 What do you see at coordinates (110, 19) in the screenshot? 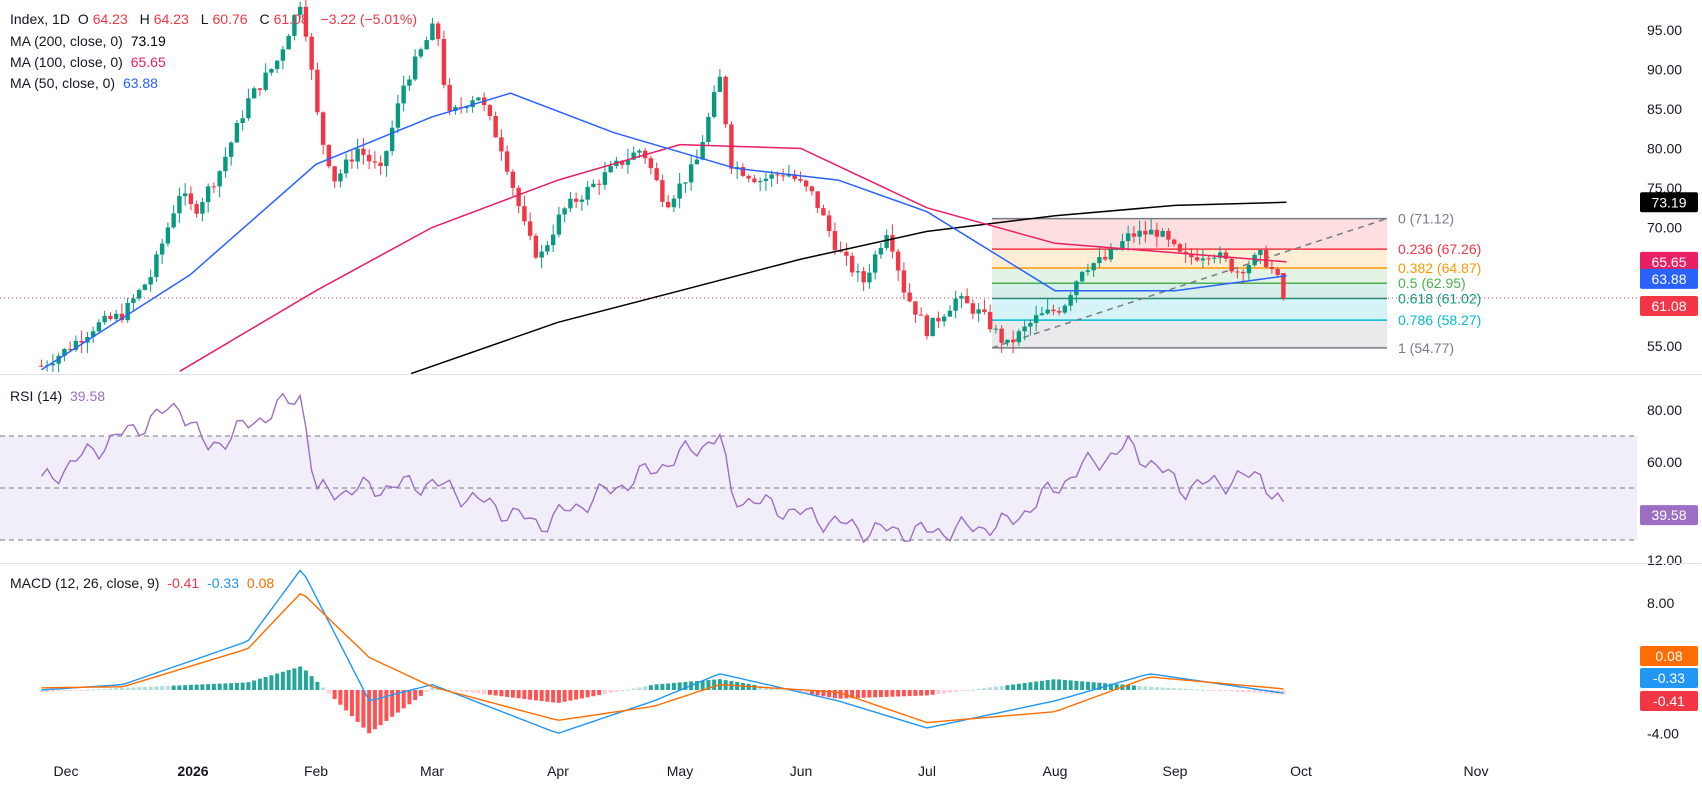
I see `open-value: 64.23` at bounding box center [110, 19].